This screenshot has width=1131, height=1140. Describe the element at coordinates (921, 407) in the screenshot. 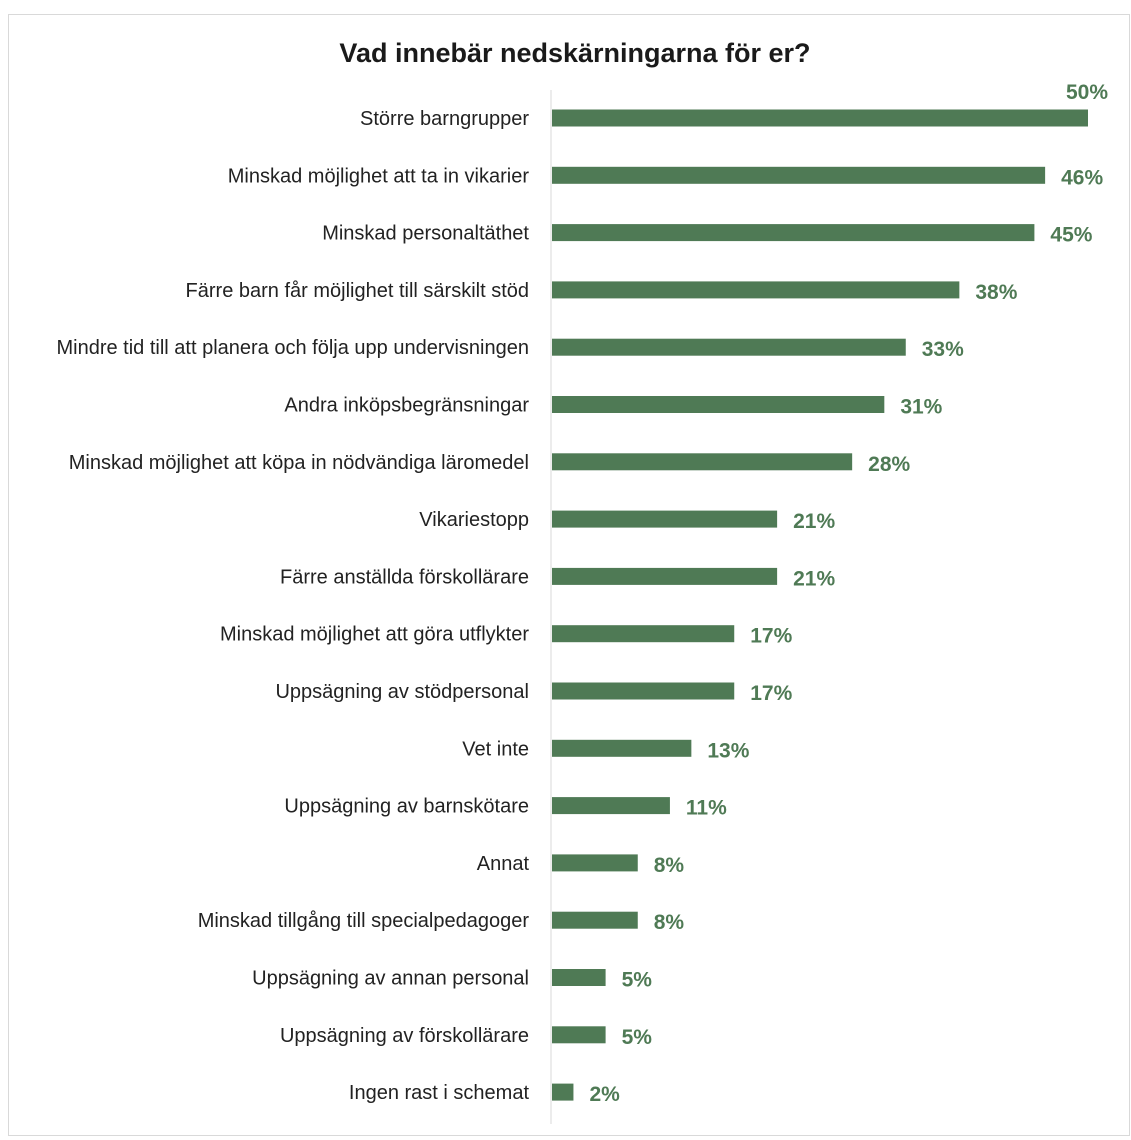

I see `data-label: 31%` at that location.